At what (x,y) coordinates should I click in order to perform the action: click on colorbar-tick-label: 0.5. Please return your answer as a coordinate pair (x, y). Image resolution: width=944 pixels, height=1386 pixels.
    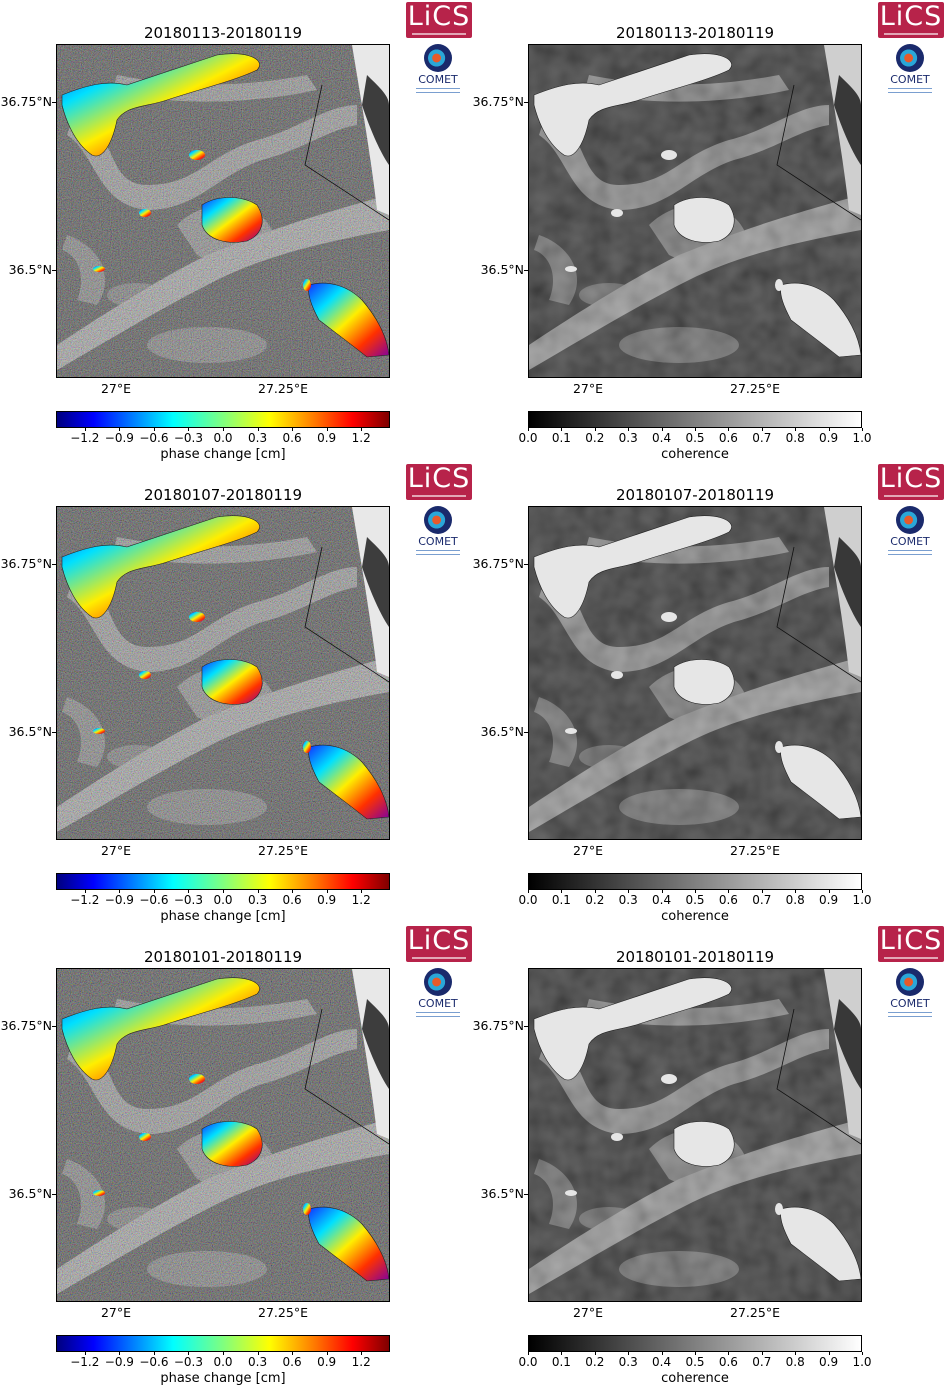
    Looking at the image, I should click on (695, 1362).